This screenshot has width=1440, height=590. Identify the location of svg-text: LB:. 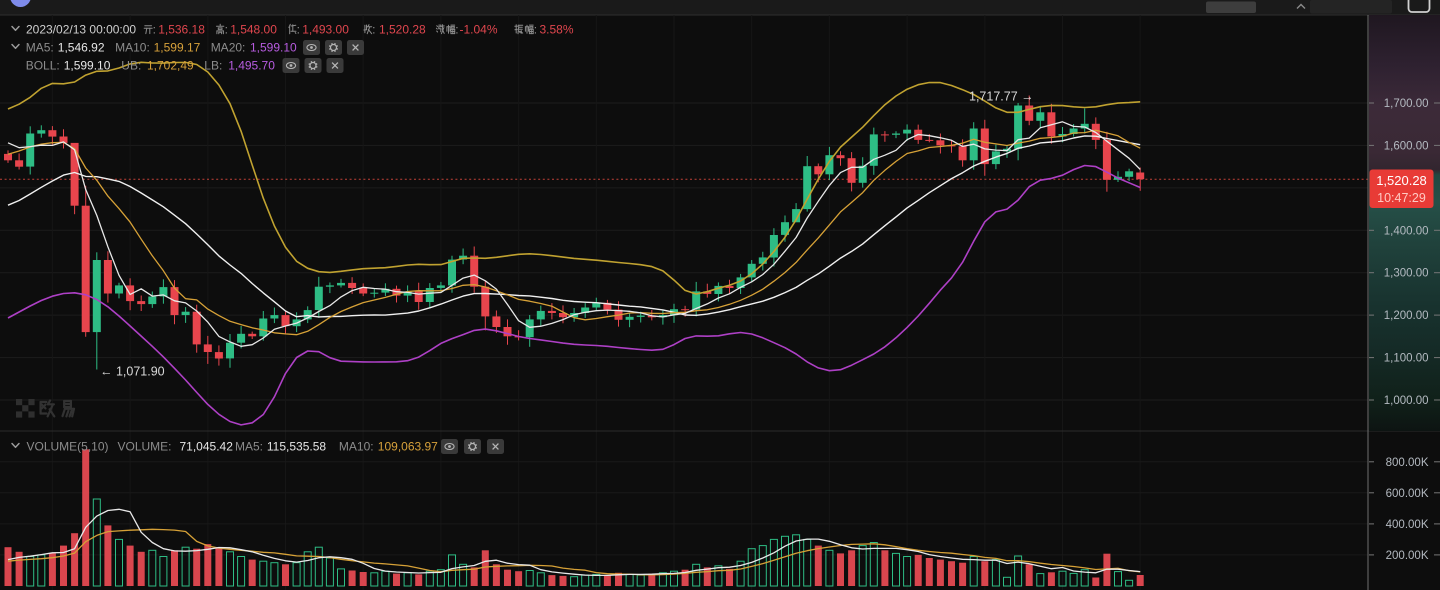
(213, 65).